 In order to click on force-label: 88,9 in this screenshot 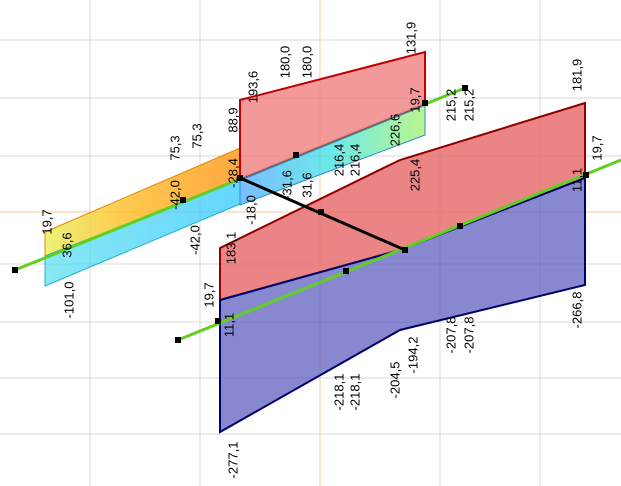, I will do `click(232, 119)`.